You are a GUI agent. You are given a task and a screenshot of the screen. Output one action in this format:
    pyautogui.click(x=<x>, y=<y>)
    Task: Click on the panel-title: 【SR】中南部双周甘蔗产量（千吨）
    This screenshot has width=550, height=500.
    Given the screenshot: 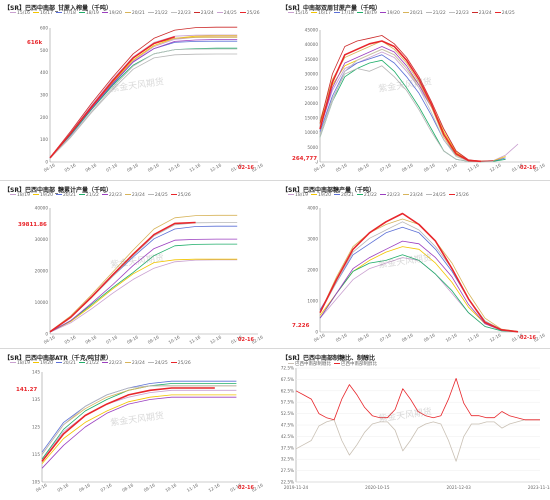 What is the action you would take?
    pyautogui.click(x=331, y=8)
    